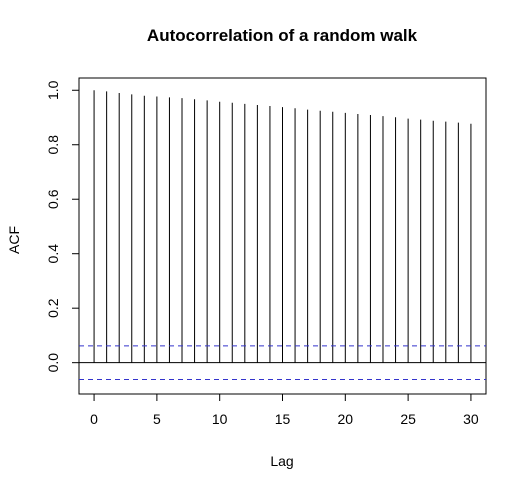 The height and width of the screenshot is (489, 526). I want to click on x-axis-label: Lag, so click(281, 461).